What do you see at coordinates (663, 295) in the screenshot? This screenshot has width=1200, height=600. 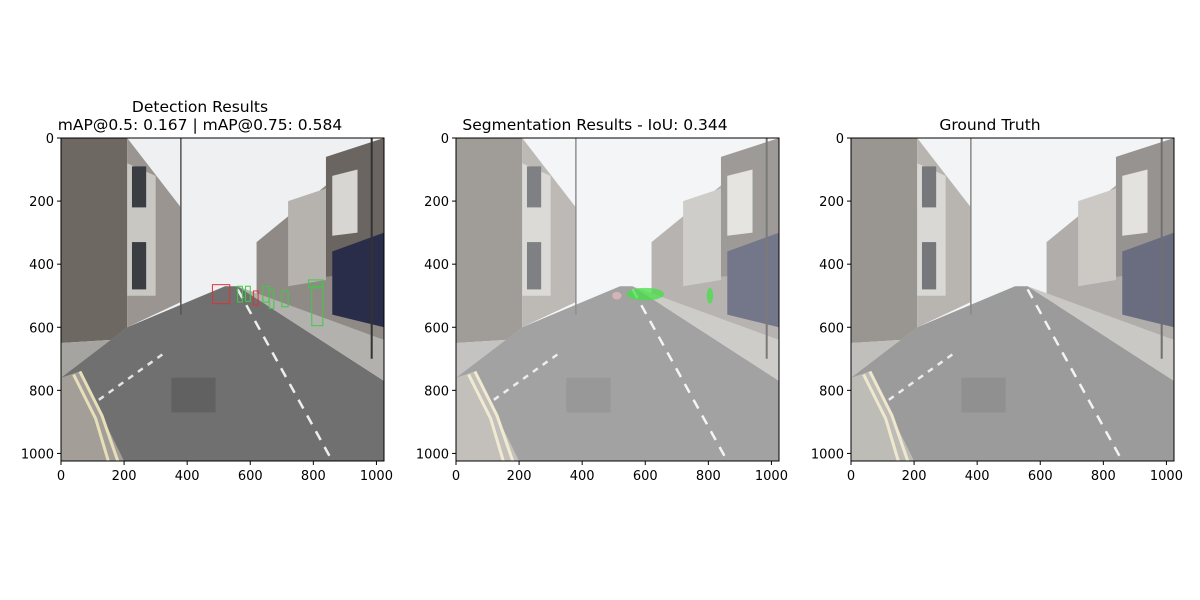 I see `segmentation-mask` at bounding box center [663, 295].